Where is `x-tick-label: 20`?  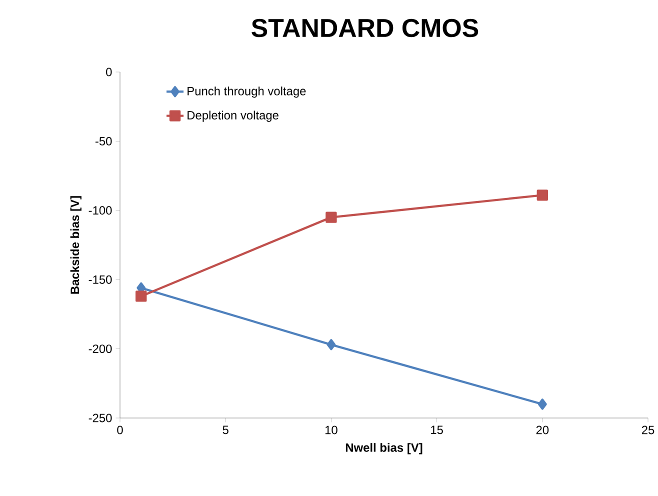 x-tick-label: 20 is located at coordinates (542, 430).